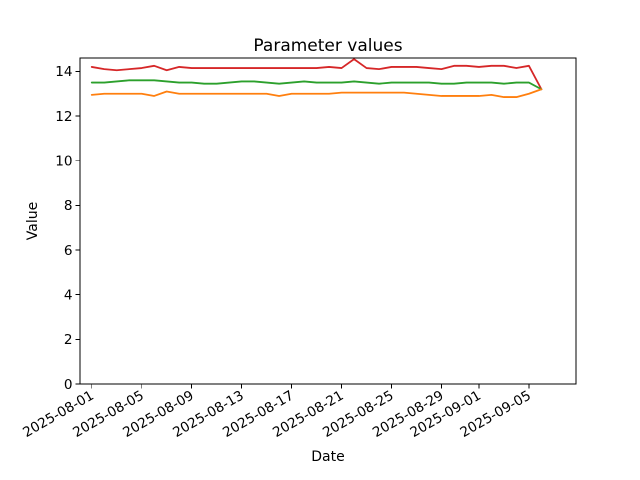 This screenshot has height=480, width=640. I want to click on y-tick-label: 8, so click(68, 206).